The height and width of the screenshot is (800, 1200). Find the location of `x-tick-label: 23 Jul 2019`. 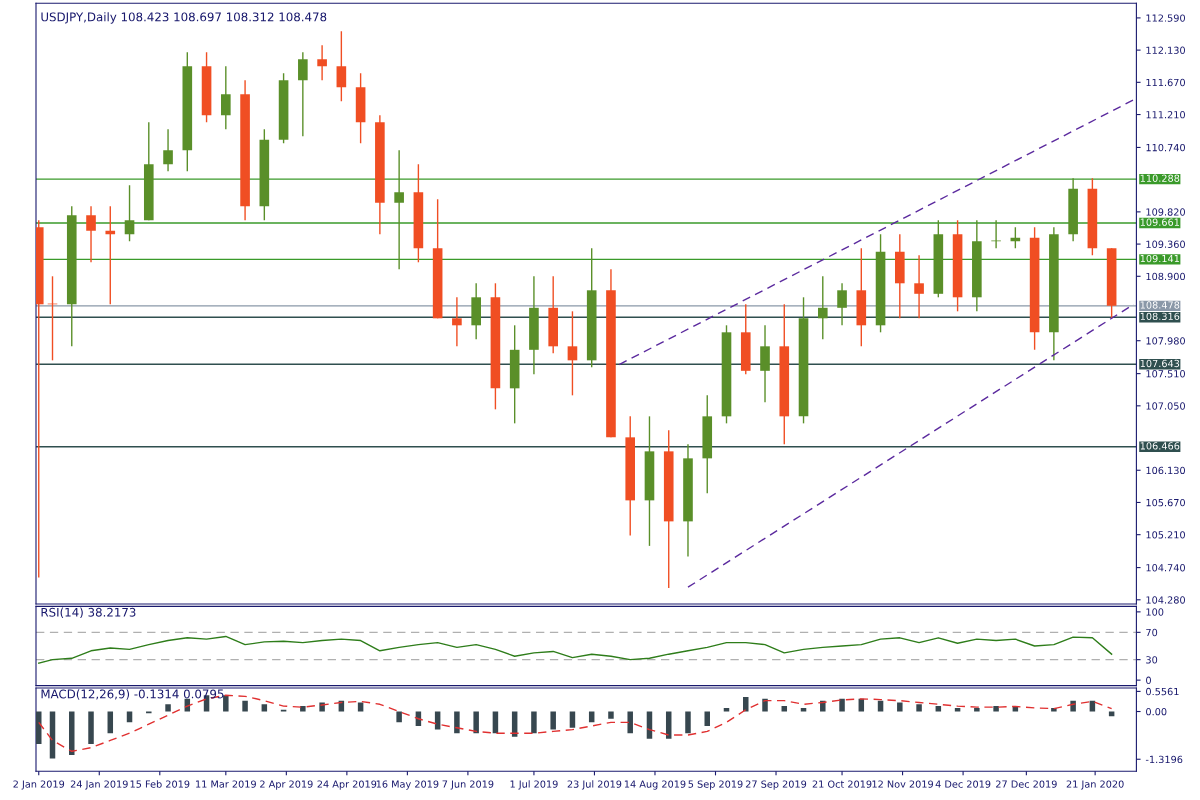

x-tick-label: 23 Jul 2019 is located at coordinates (594, 785).